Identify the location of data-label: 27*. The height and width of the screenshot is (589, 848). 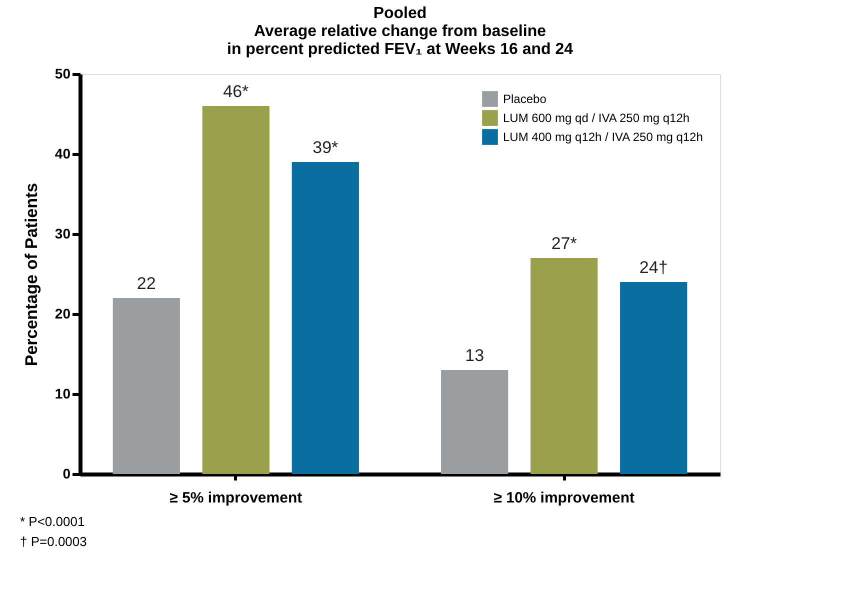
(564, 243).